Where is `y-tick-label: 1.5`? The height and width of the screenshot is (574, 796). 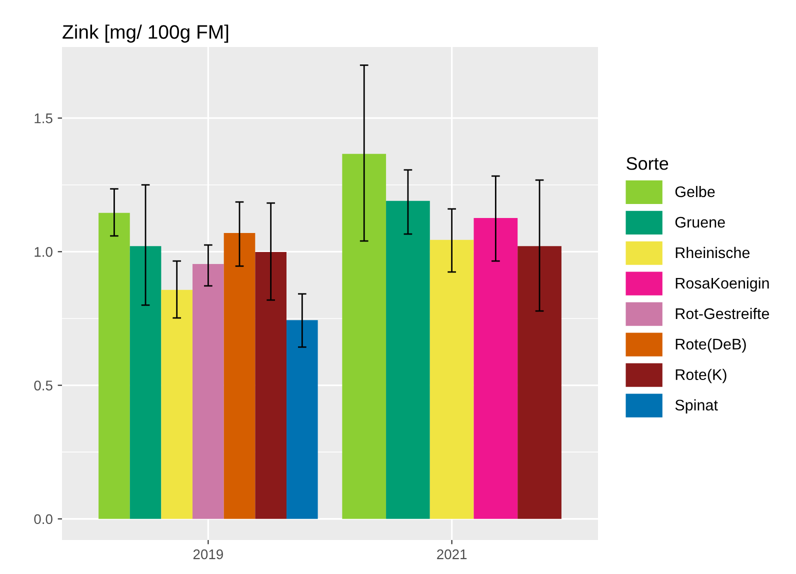
y-tick-label: 1.5 is located at coordinates (43, 119).